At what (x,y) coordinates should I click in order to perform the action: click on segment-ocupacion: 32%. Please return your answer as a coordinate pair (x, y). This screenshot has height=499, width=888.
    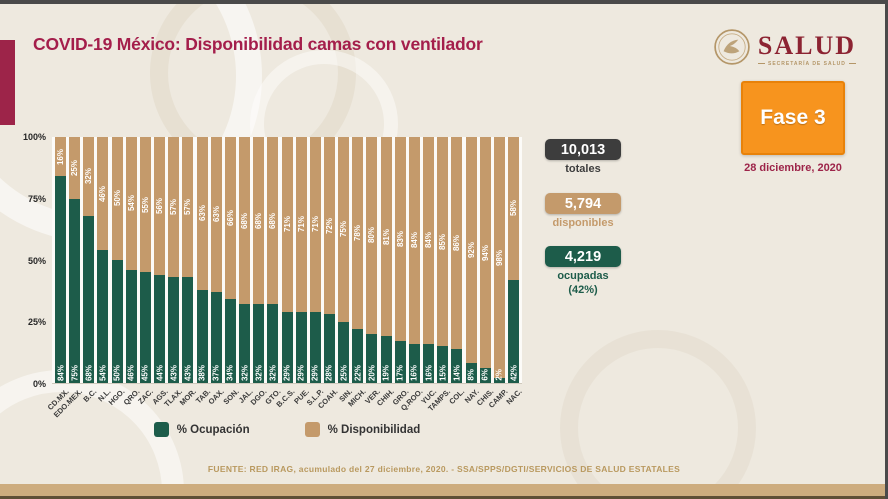
    Looking at the image, I should click on (245, 343).